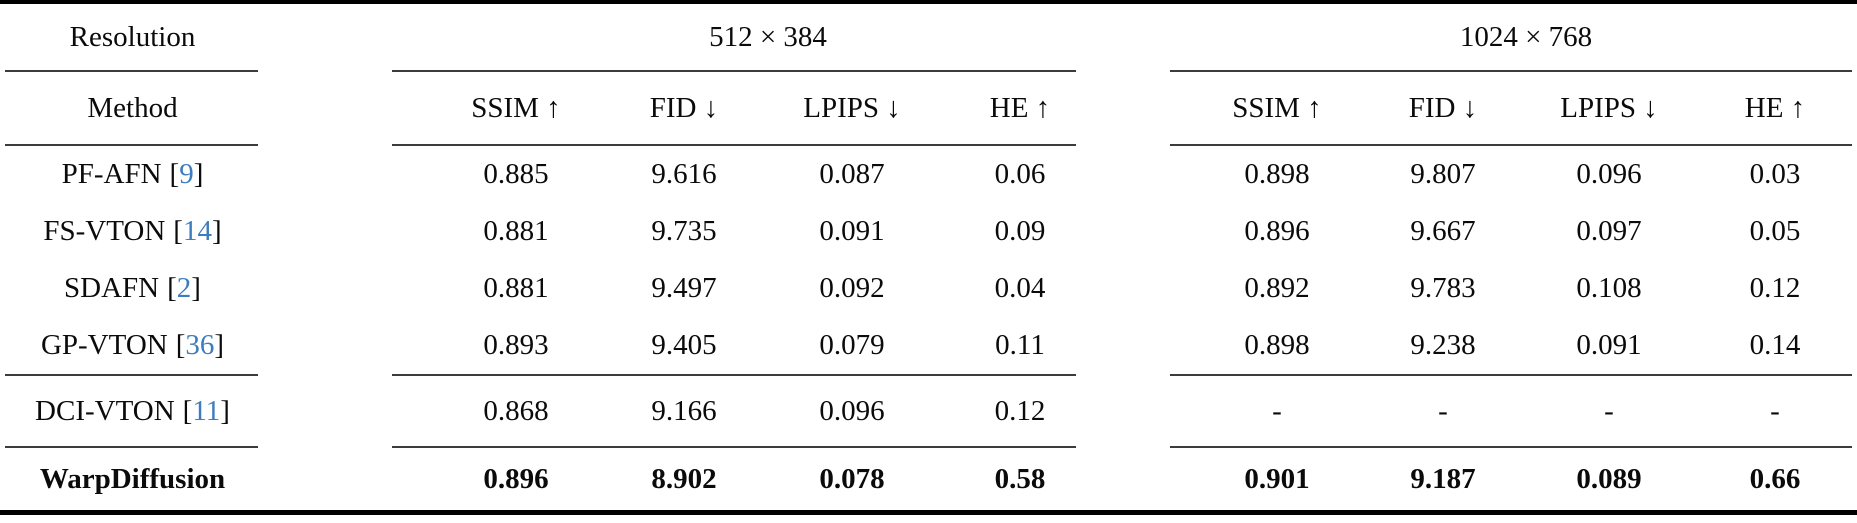 The height and width of the screenshot is (523, 1857). I want to click on metric-value: 9.405, so click(684, 345).